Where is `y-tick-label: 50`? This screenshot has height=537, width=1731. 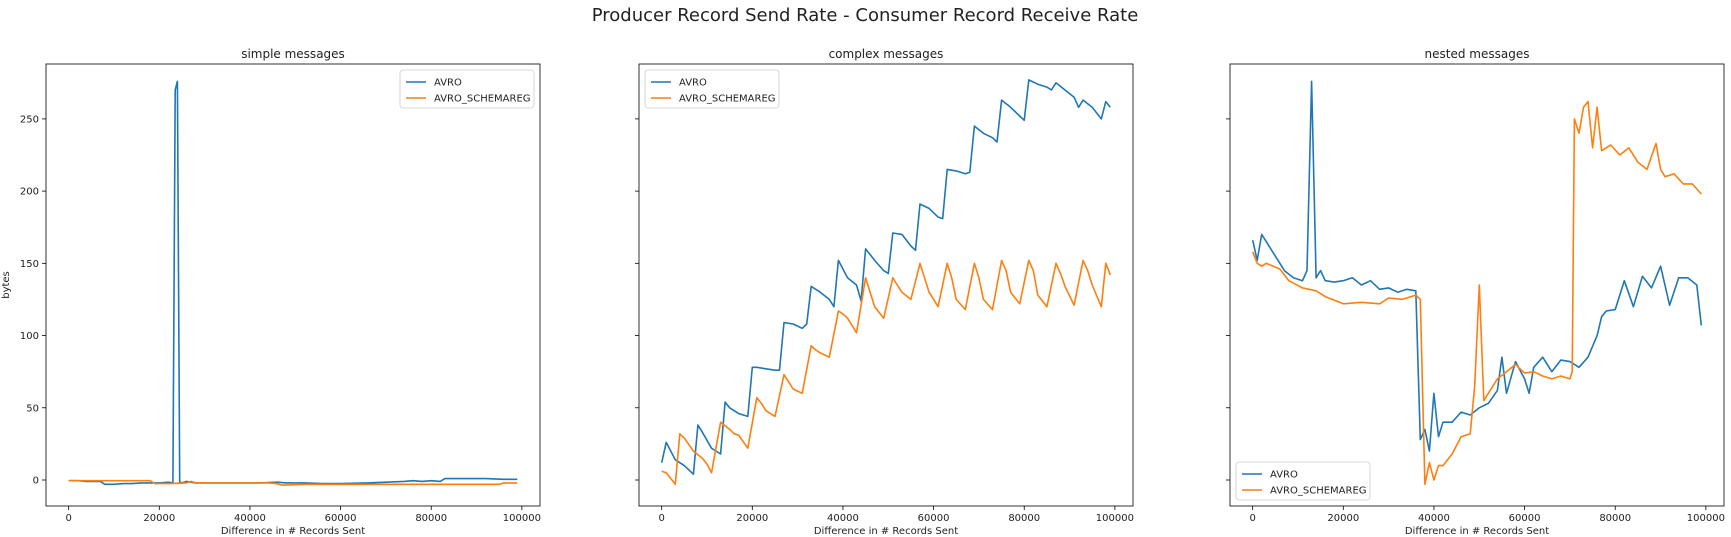
y-tick-label: 50 is located at coordinates (32, 408).